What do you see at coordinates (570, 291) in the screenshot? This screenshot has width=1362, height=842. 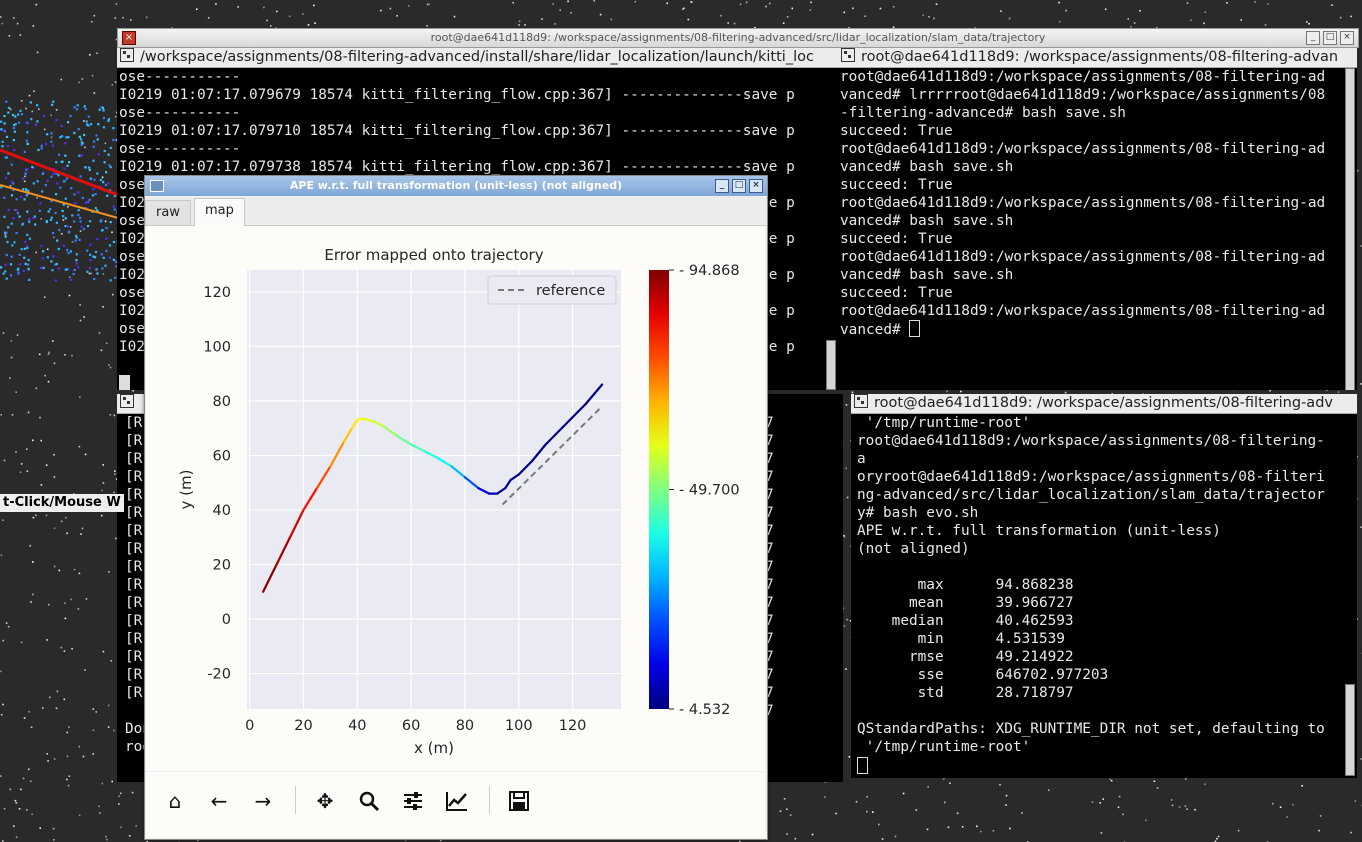 I see `legend-label: reference` at bounding box center [570, 291].